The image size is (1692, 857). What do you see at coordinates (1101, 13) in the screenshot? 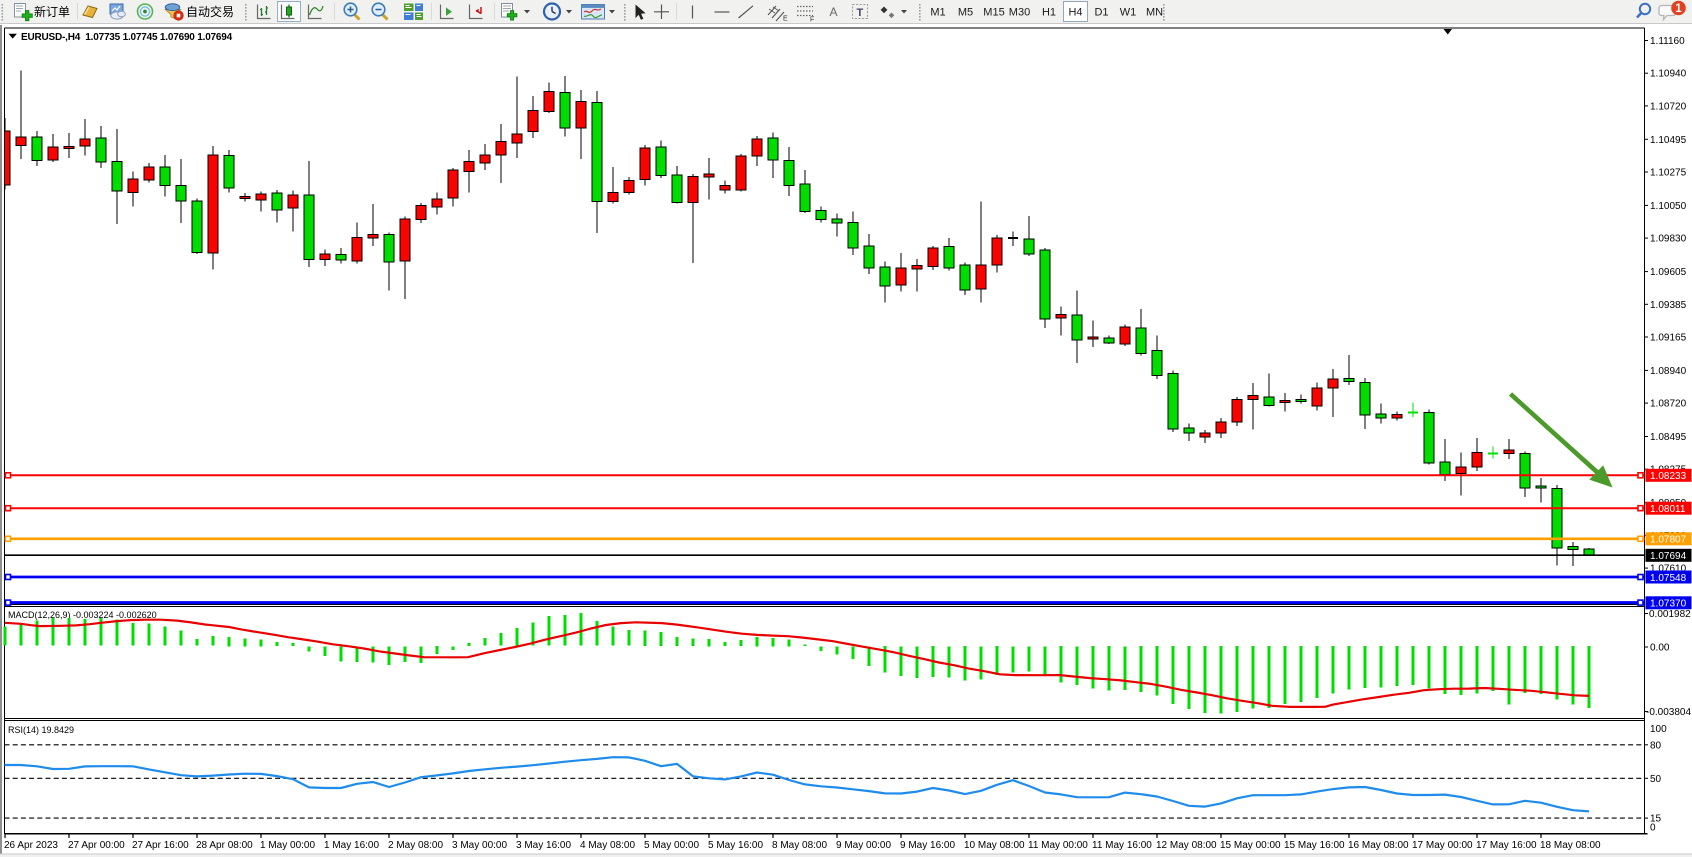
I see `svg-text: D1` at bounding box center [1101, 13].